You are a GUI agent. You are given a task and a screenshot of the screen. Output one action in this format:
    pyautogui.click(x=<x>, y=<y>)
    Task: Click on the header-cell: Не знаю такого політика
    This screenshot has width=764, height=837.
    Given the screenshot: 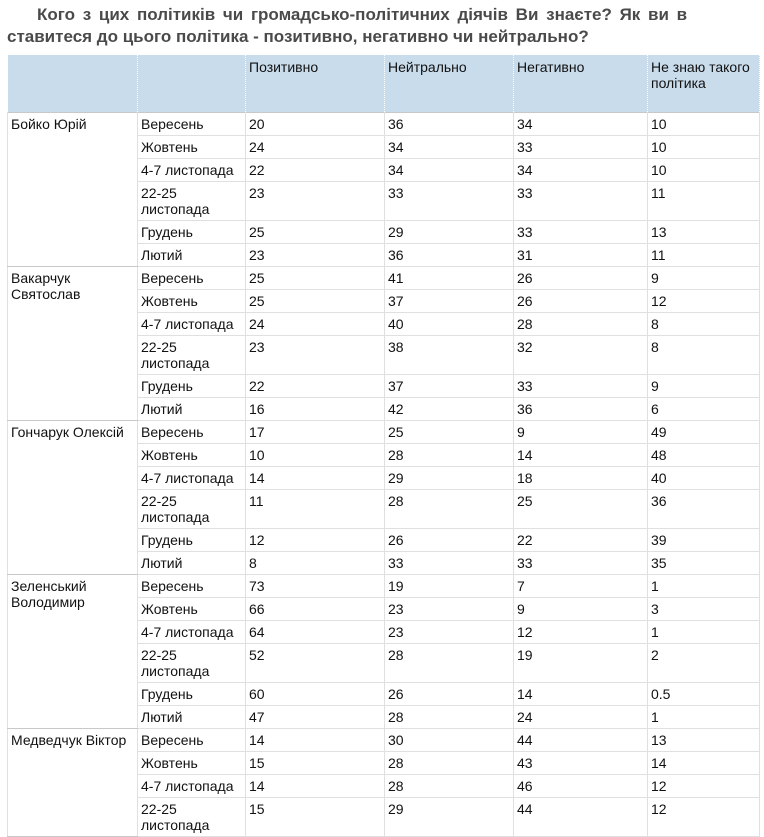 What is the action you would take?
    pyautogui.click(x=703, y=83)
    